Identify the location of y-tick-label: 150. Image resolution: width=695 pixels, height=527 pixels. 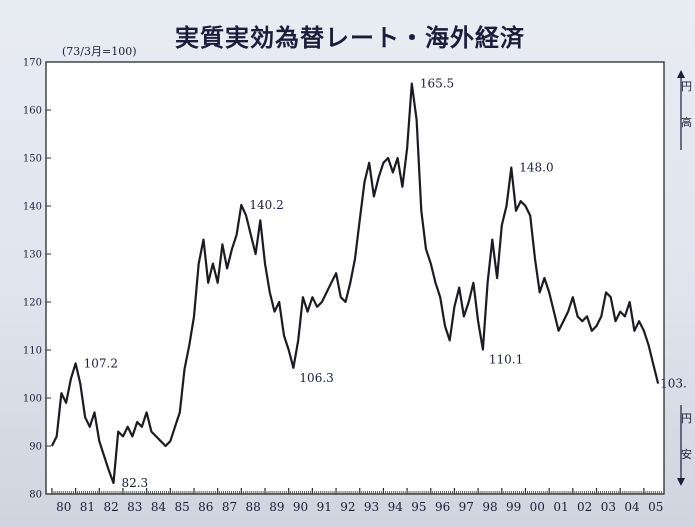
(32, 159).